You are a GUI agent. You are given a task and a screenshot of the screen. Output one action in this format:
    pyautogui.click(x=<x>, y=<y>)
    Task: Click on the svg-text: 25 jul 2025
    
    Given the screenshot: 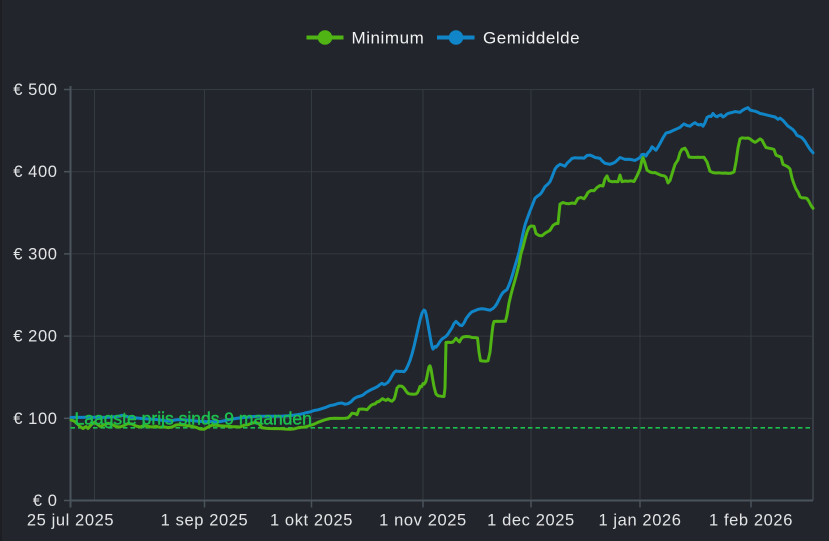 What is the action you would take?
    pyautogui.click(x=70, y=521)
    